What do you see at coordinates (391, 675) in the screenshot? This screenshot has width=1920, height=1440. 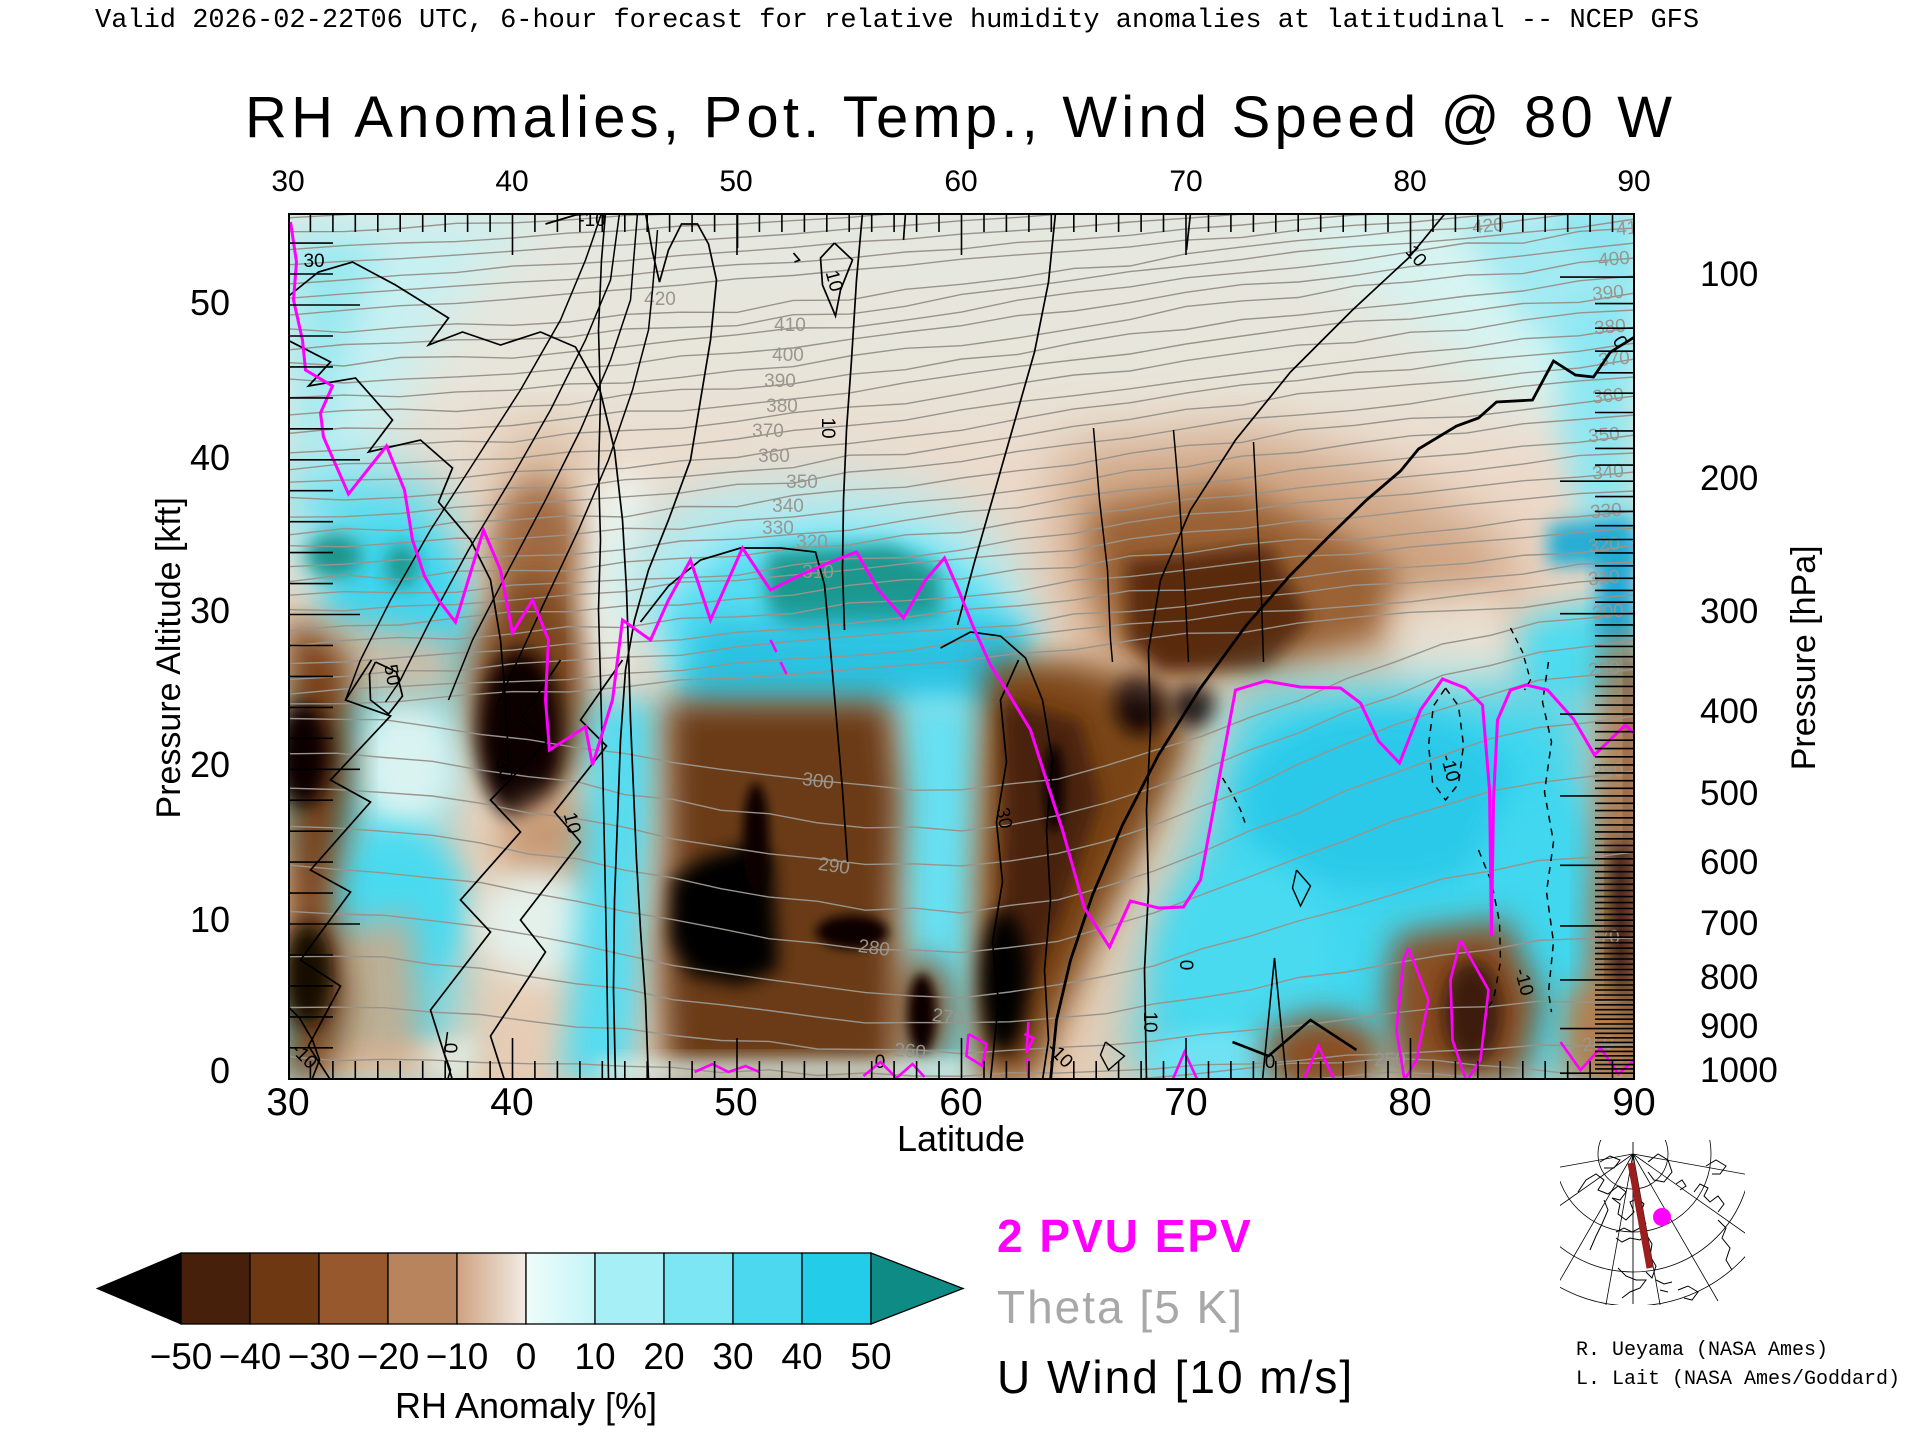 I see `svg-text: 50` at bounding box center [391, 675].